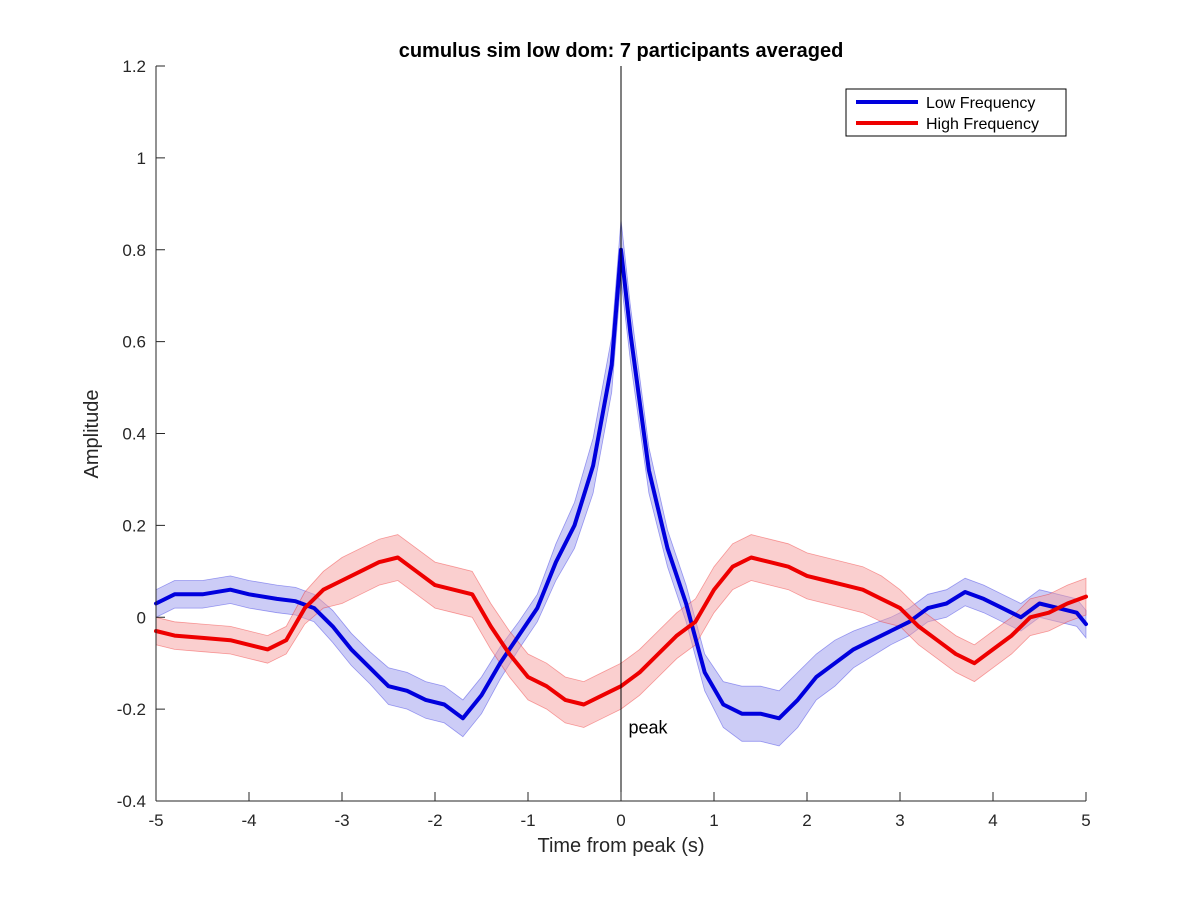 This screenshot has width=1200, height=900. I want to click on y-axis-label: Amplitude, so click(92, 434).